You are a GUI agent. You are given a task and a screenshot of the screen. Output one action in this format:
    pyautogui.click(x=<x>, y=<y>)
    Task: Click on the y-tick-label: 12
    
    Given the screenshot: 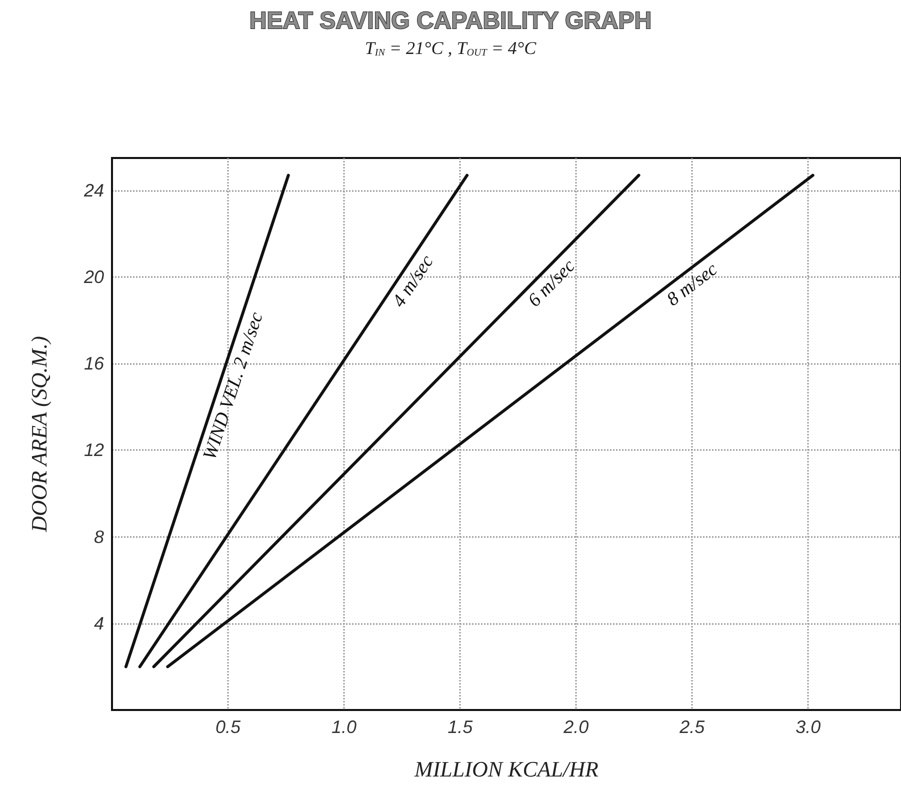 What is the action you would take?
    pyautogui.click(x=94, y=450)
    